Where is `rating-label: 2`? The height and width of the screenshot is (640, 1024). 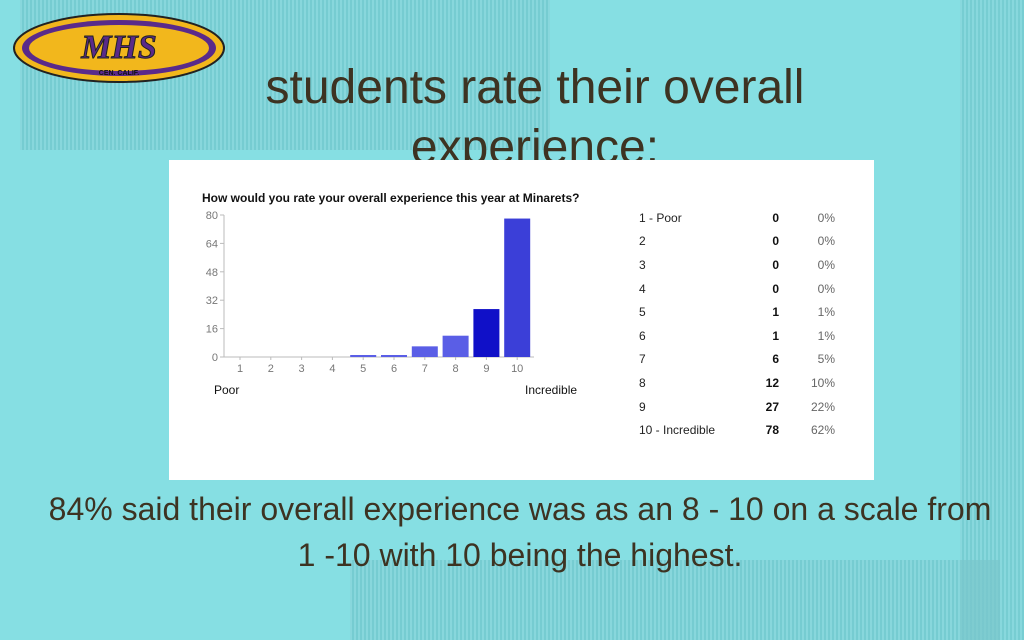 rating-label: 2 is located at coordinates (642, 241).